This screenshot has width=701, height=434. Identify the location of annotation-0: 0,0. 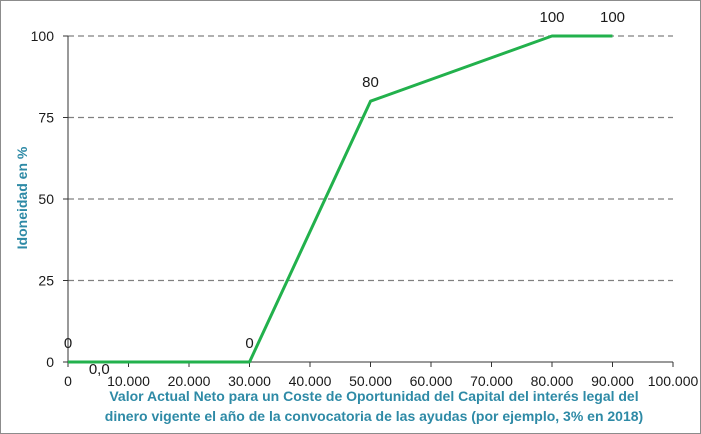
(99, 369).